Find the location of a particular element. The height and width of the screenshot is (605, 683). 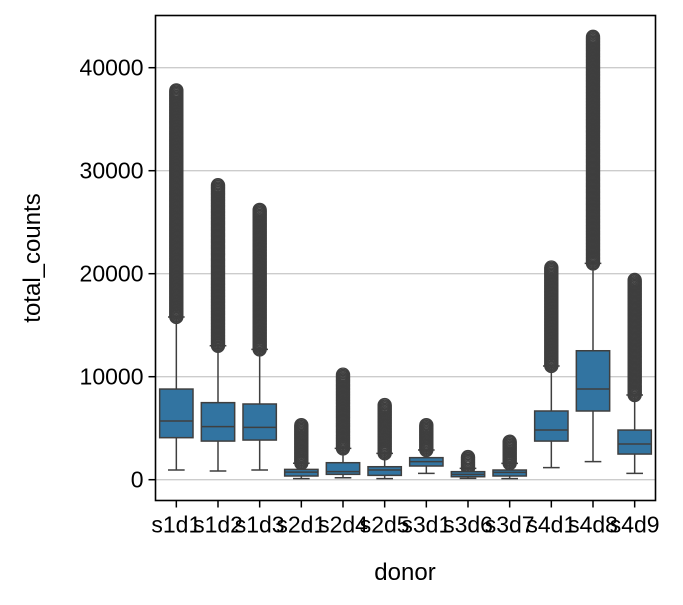

y-tick-label: 20000 is located at coordinates (112, 274).